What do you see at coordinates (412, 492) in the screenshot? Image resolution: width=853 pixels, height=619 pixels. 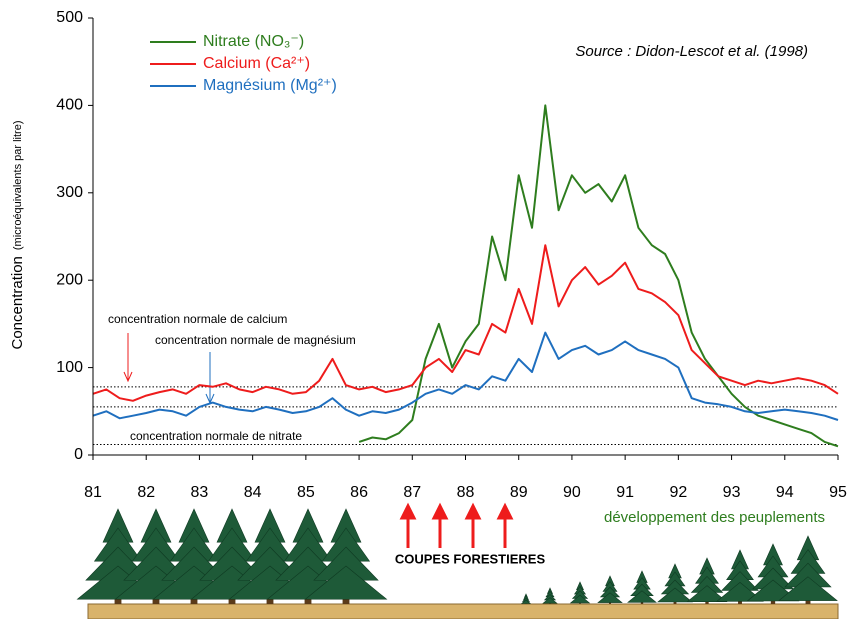 I see `x-tick-label: 87` at bounding box center [412, 492].